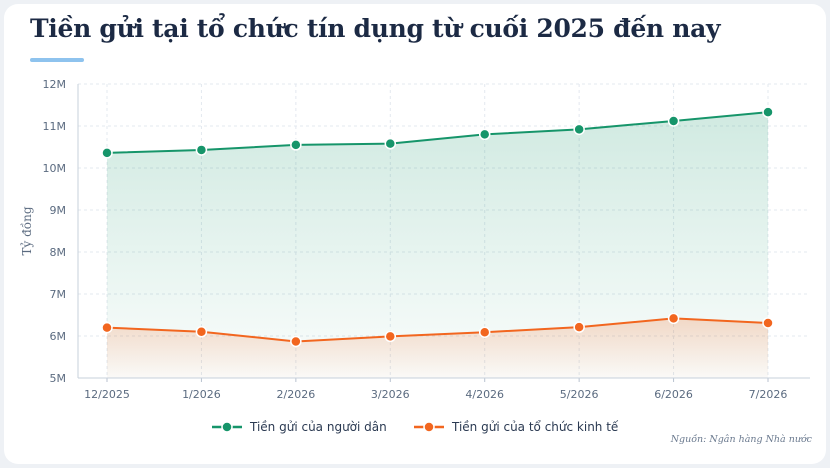 This screenshot has width=830, height=468. Describe the element at coordinates (58, 210) in the screenshot. I see `y-tick-label: 9M` at that location.